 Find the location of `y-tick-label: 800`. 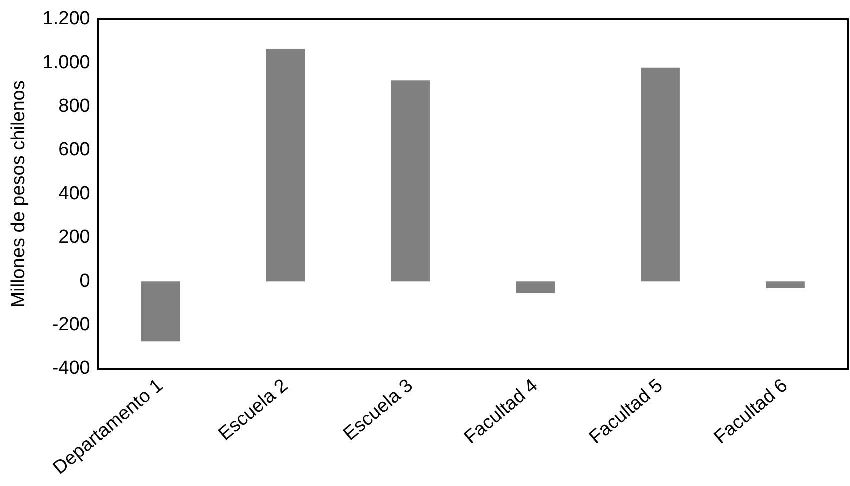

y-tick-label: 800 is located at coordinates (74, 107).